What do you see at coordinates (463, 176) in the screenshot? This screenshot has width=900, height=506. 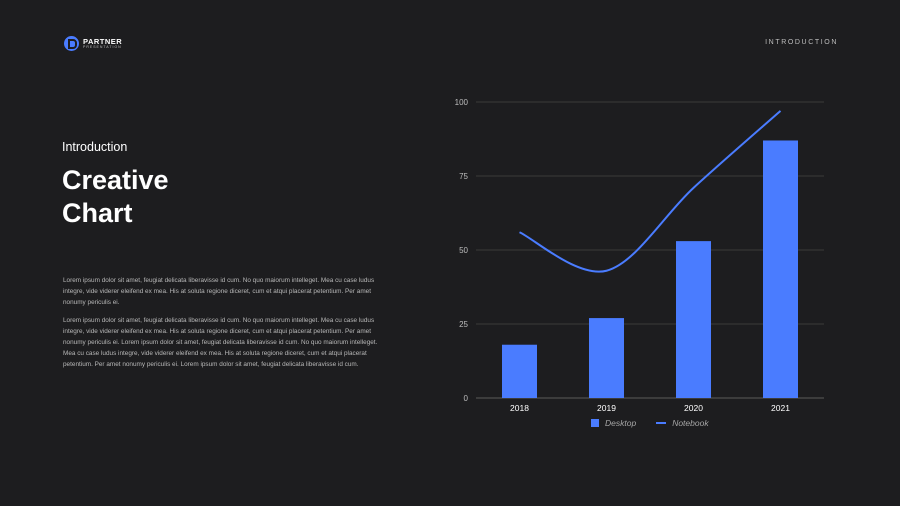 I see `y-tick-label: 75` at bounding box center [463, 176].